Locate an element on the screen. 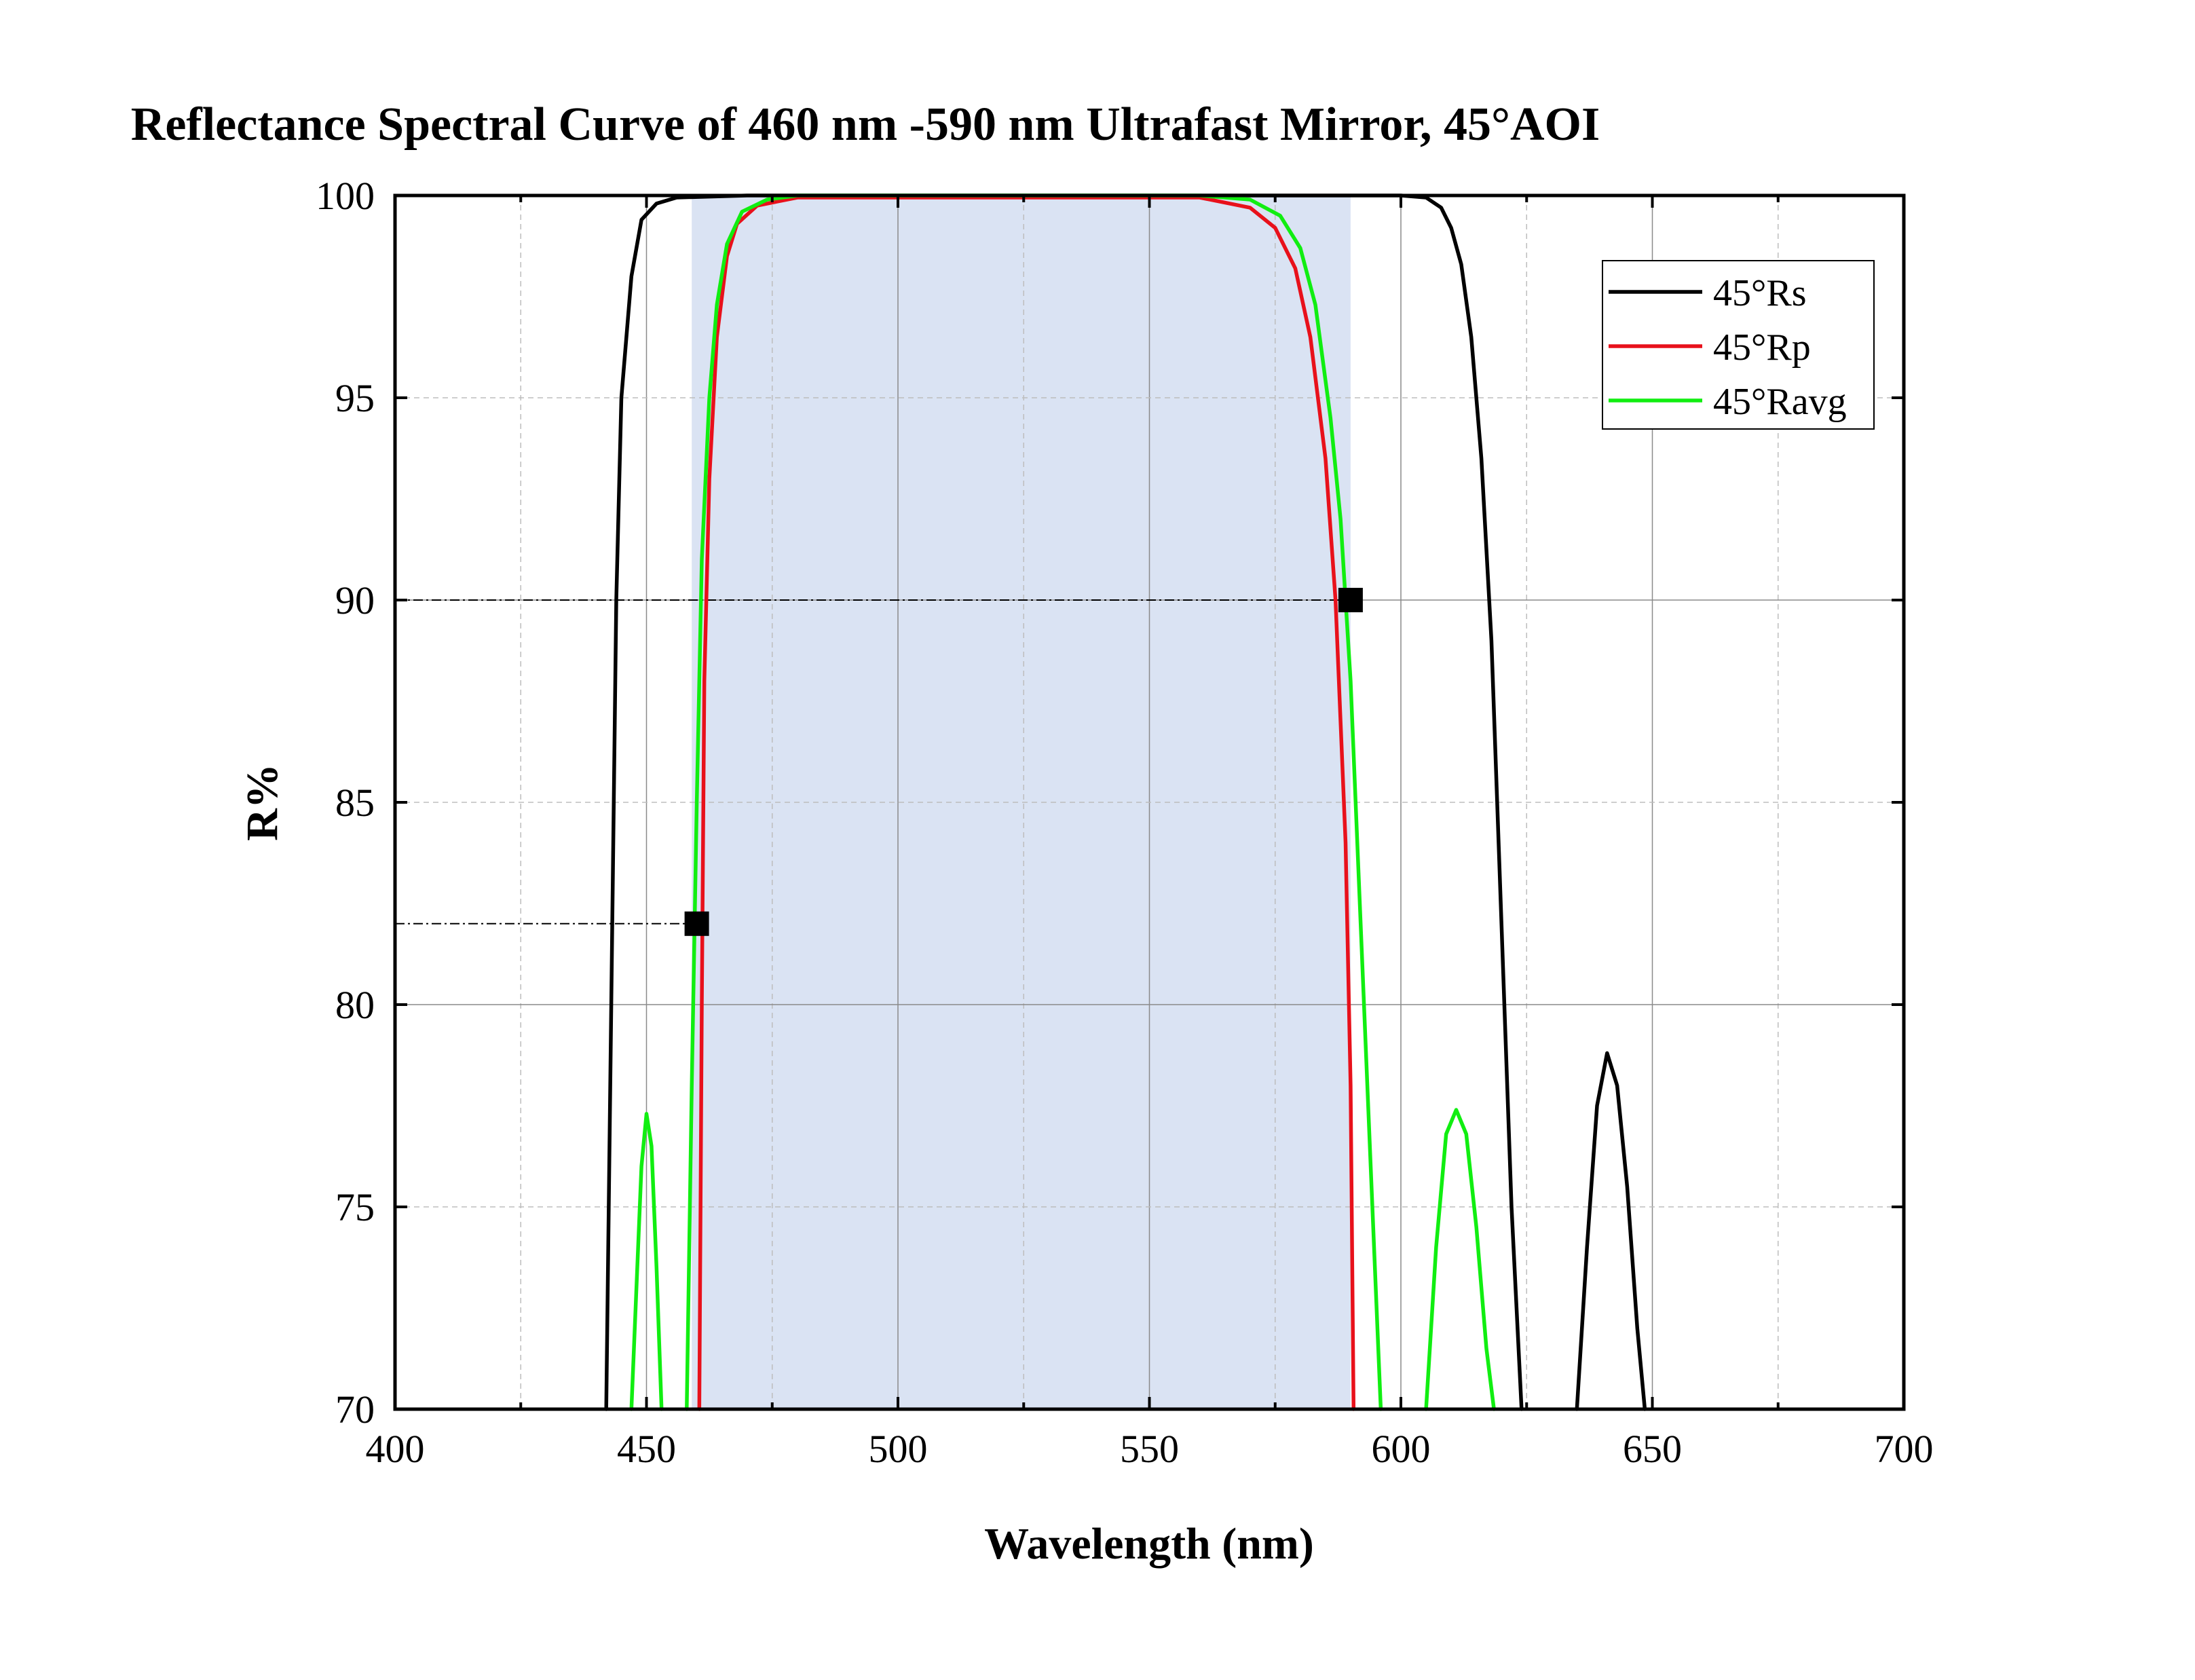 Image resolution: width=2195 pixels, height=1680 pixels. guide-lines is located at coordinates (873, 762).